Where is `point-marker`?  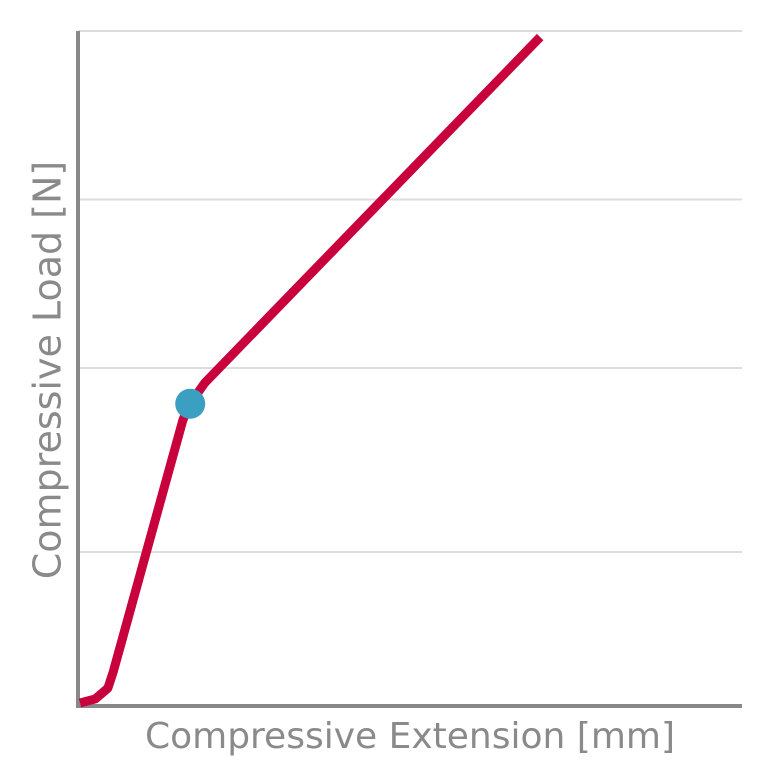
point-marker is located at coordinates (190, 403).